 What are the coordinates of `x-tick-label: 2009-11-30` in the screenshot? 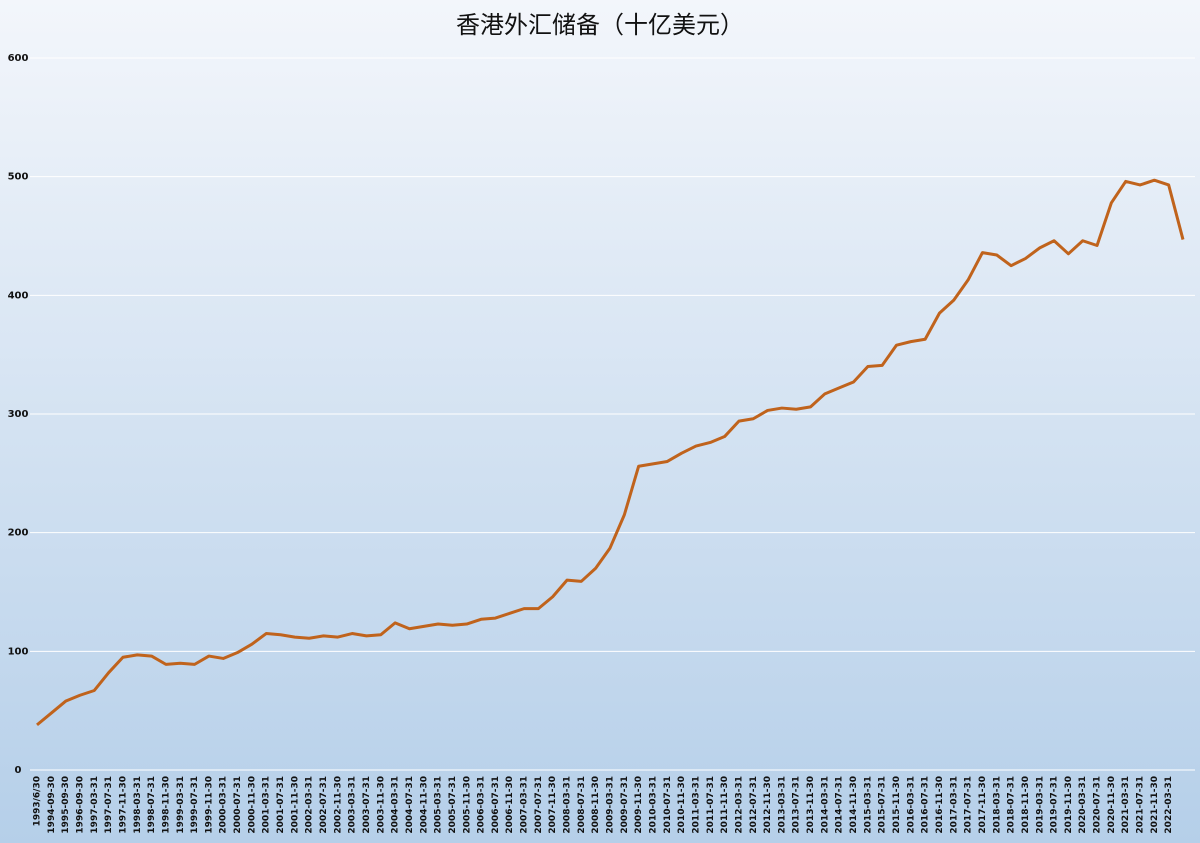 It's located at (639, 805).